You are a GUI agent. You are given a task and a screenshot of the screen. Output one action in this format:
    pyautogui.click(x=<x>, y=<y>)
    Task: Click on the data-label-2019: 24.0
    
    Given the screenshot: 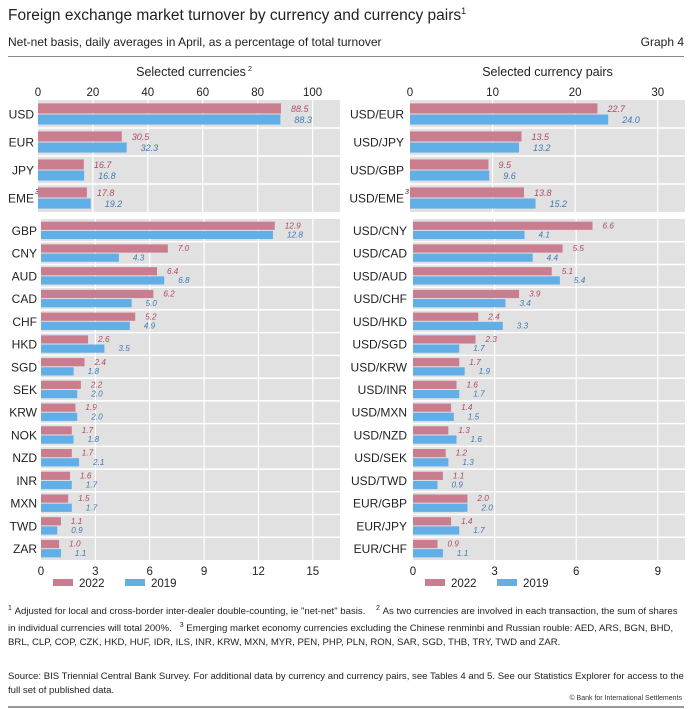 What is the action you would take?
    pyautogui.click(x=630, y=120)
    